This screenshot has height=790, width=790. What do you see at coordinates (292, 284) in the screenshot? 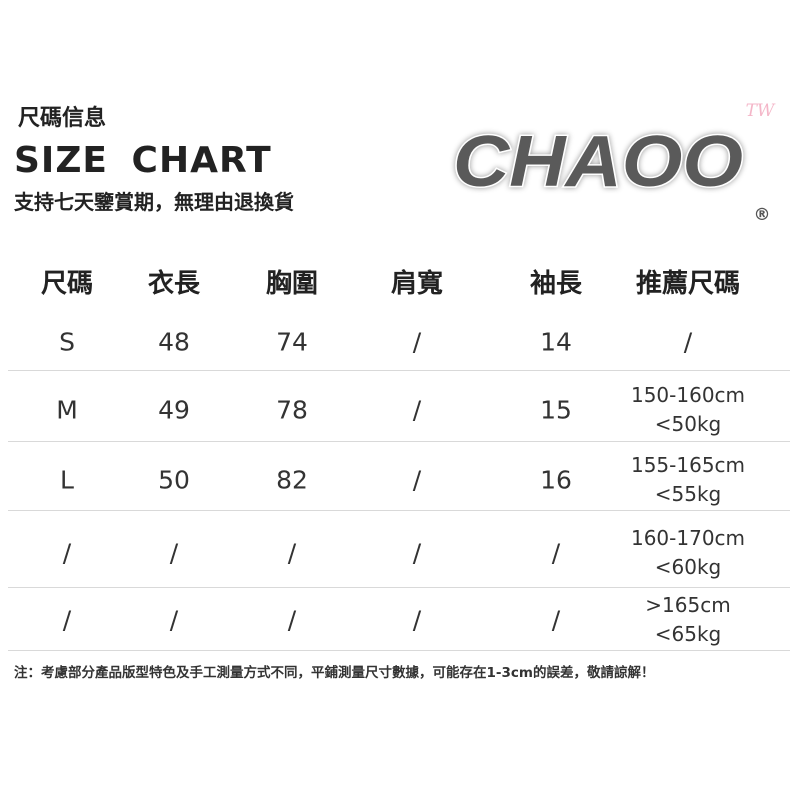
I see `column-header-chest: 胸圍` at bounding box center [292, 284].